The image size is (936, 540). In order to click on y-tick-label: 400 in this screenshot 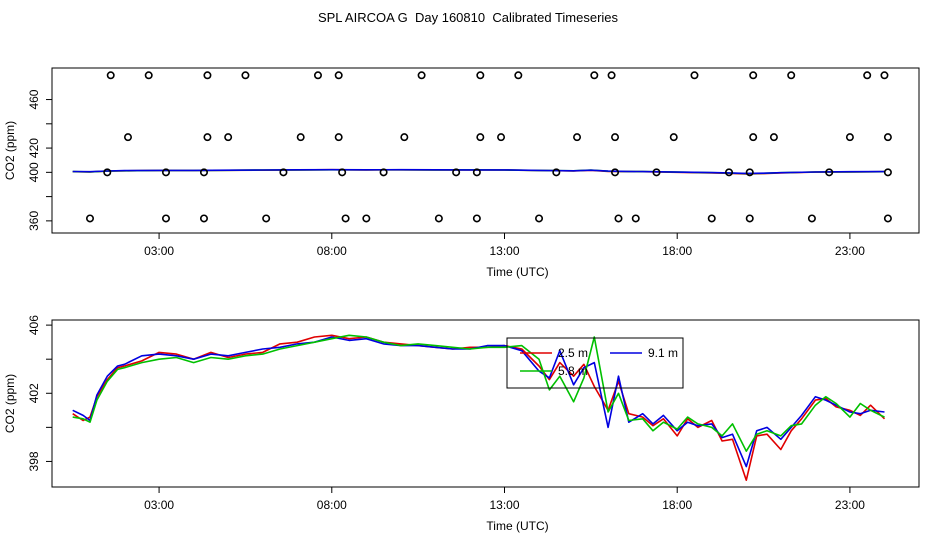, I will do `click(34, 172)`.